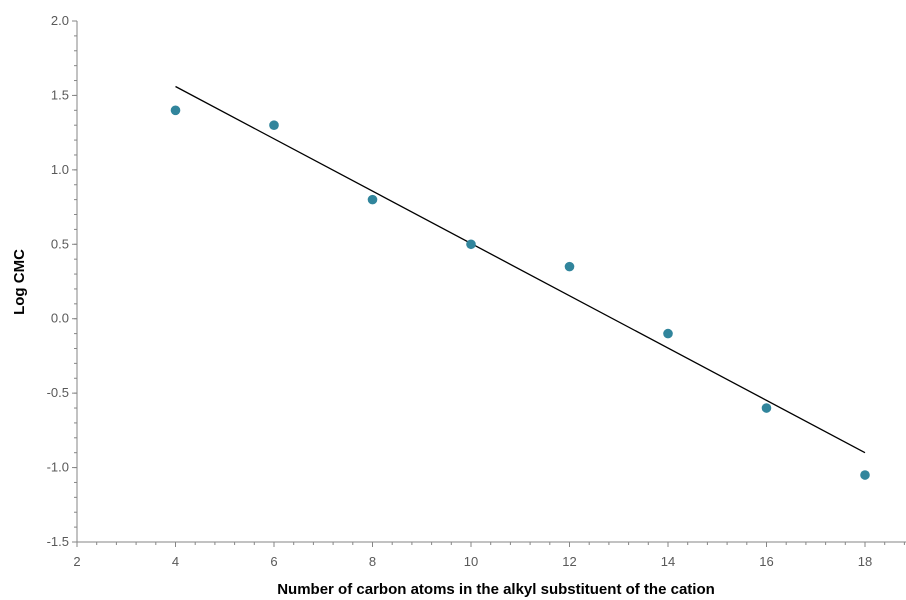  Describe the element at coordinates (58, 392) in the screenshot. I see `y-tick-label: -0.5` at that location.